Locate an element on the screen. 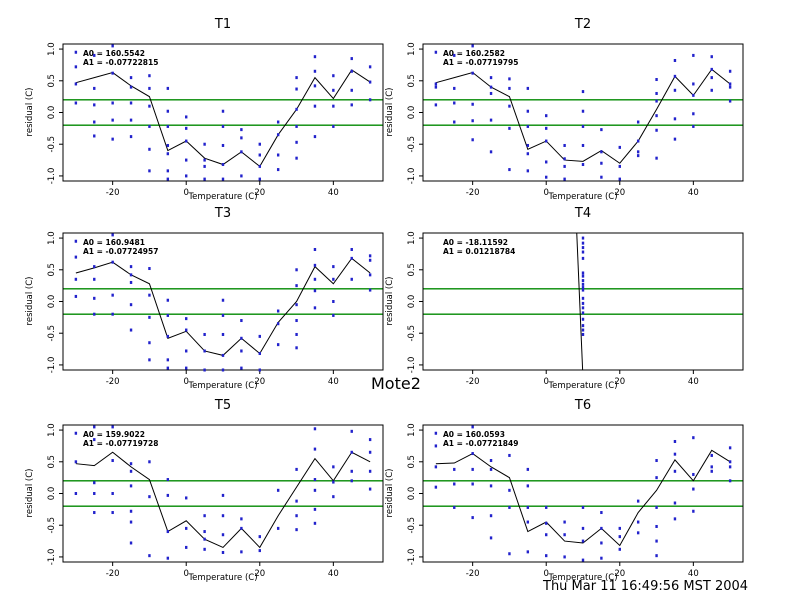 Image resolution: width=792 pixels, height=612 pixels. x-tick-label: 40 is located at coordinates (333, 193).